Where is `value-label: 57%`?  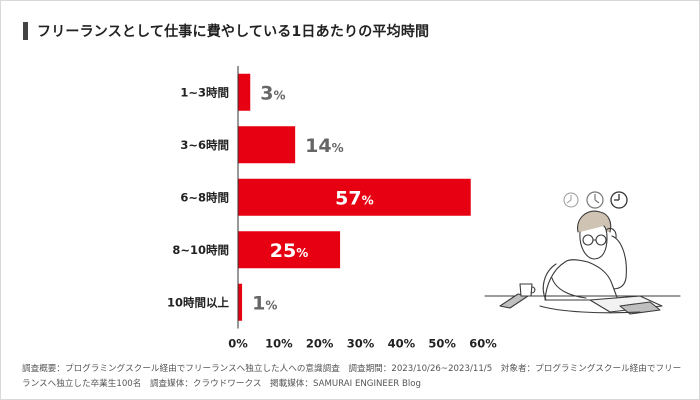
value-label: 57% is located at coordinates (354, 198).